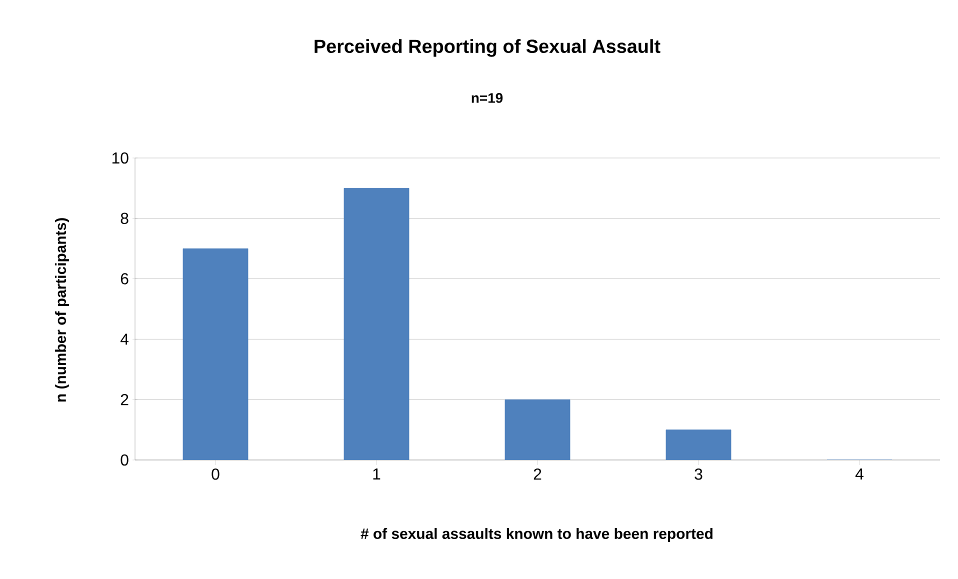 This screenshot has width=958, height=579. Describe the element at coordinates (376, 474) in the screenshot. I see `x-tick-label: 1` at that location.